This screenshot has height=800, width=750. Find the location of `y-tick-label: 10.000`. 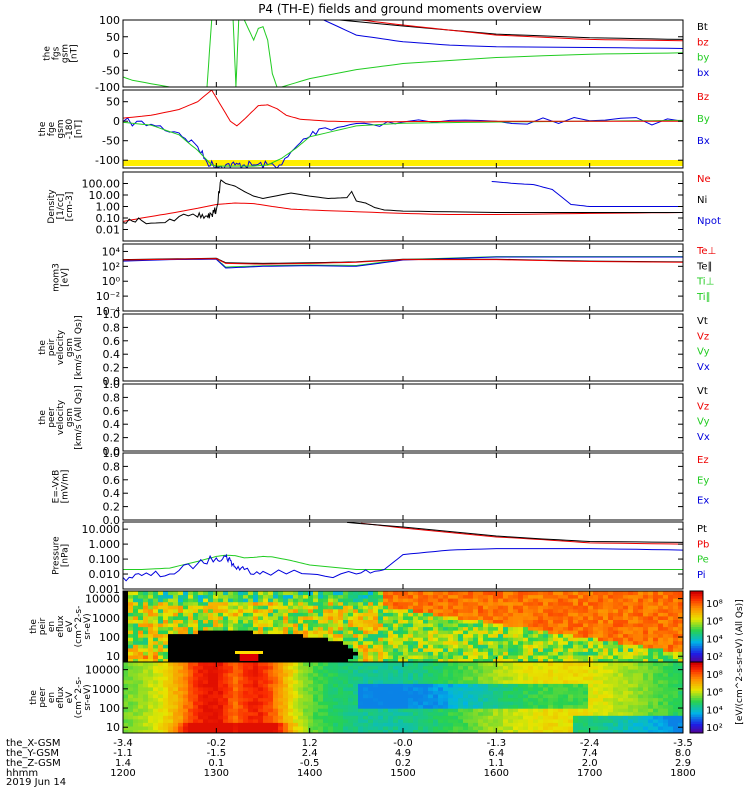

y-tick-label: 10.000 is located at coordinates (101, 529).